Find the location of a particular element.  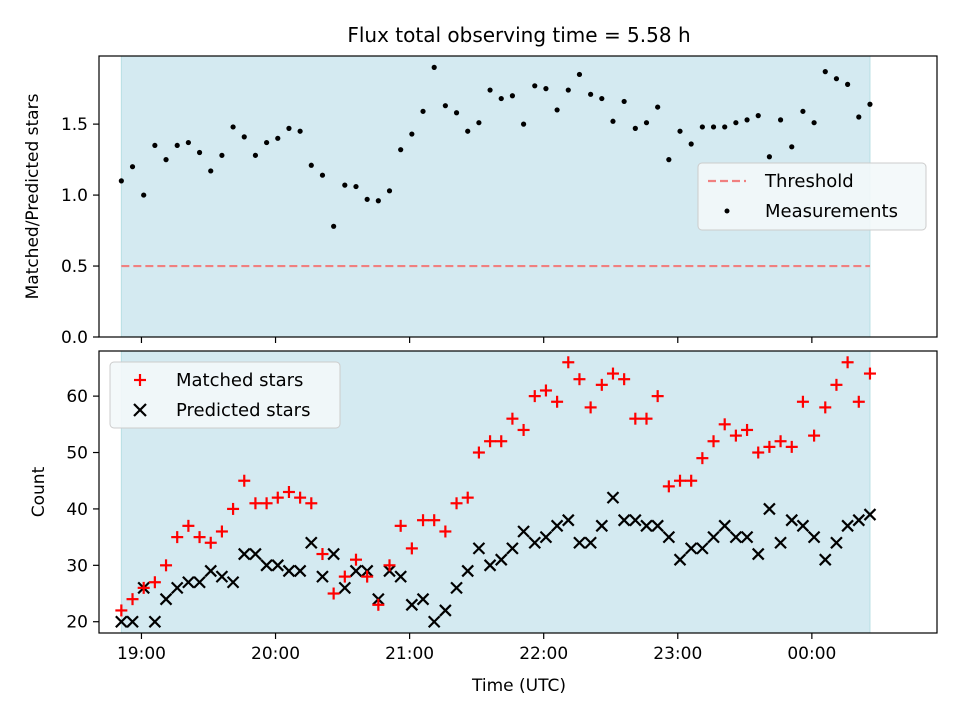

x-tick-label: 22:00 is located at coordinates (543, 654).